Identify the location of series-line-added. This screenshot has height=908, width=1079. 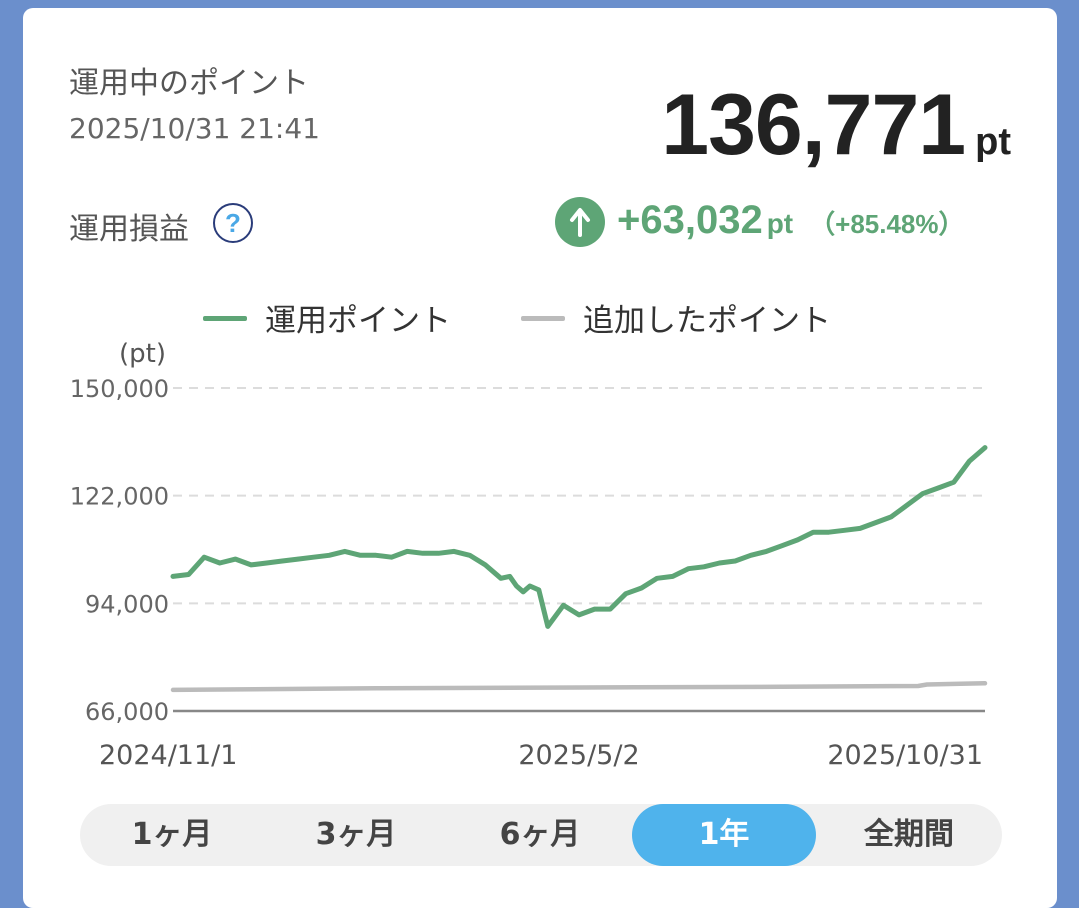
(579, 687).